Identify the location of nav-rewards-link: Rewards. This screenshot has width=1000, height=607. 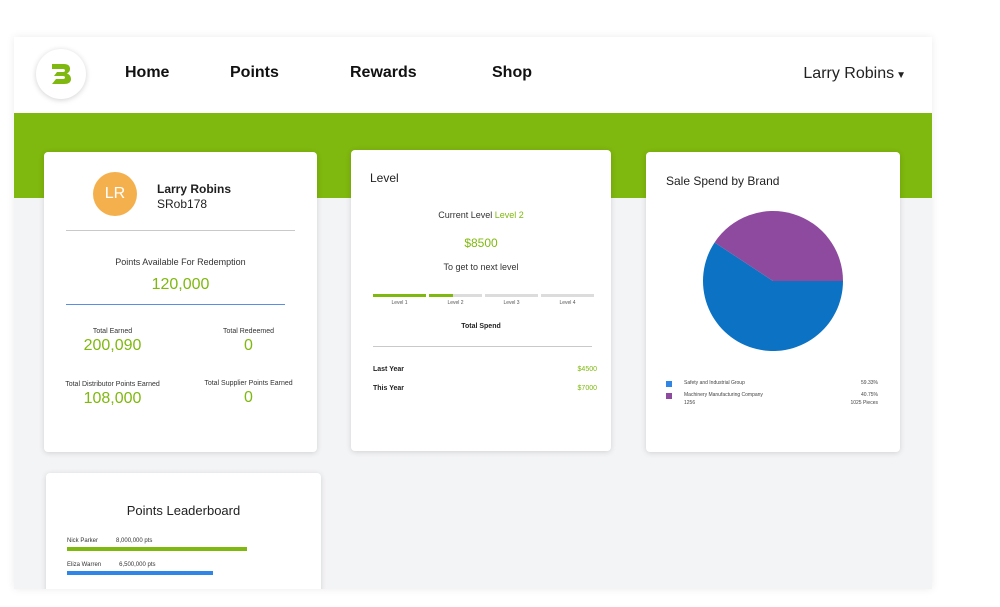
(383, 72).